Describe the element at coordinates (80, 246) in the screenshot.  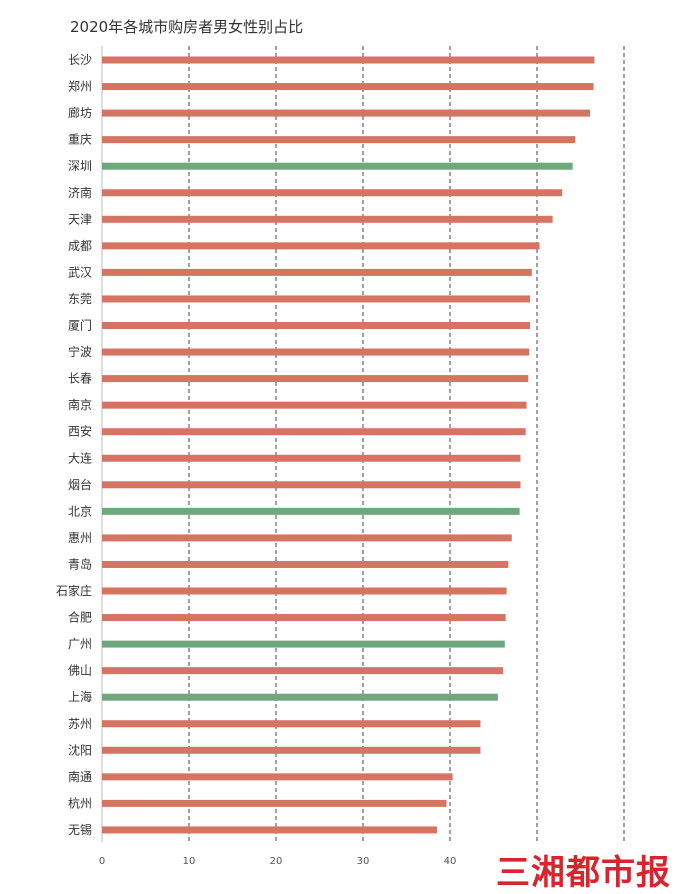
I see `category-label-7: 成都` at that location.